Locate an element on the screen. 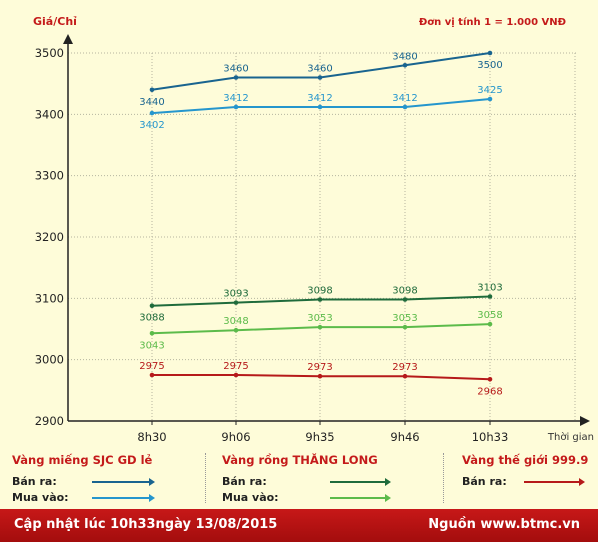 The height and width of the screenshot is (542, 598). data-label: 3500 is located at coordinates (489, 65).